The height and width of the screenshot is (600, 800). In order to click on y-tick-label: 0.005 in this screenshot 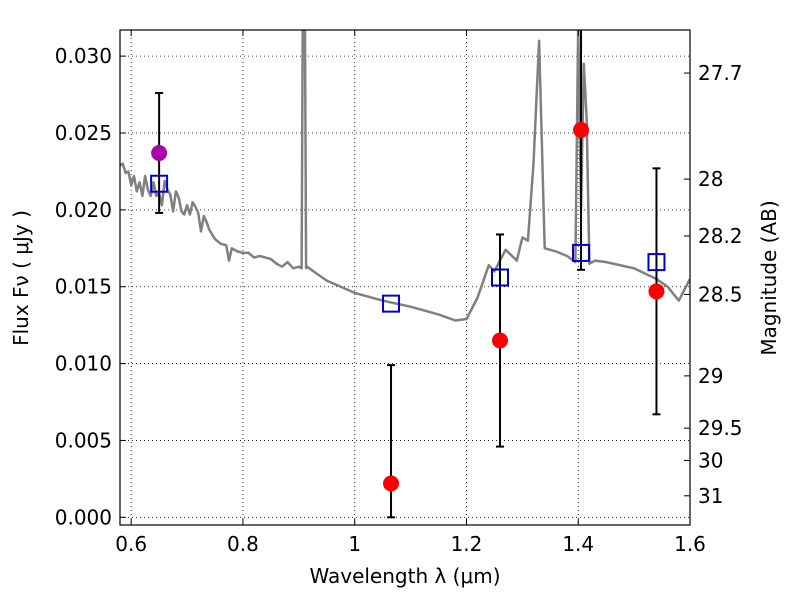, I will do `click(83, 440)`.